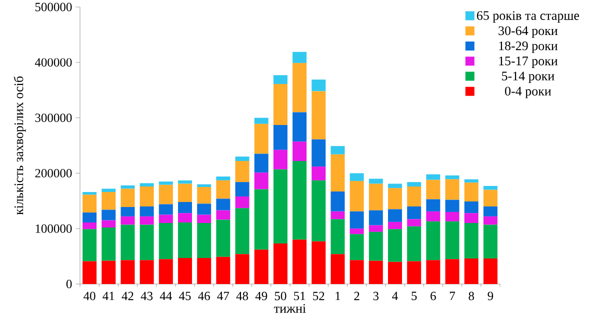 The width and height of the screenshot is (600, 322). I want to click on x-tick-label: 44, so click(166, 296).